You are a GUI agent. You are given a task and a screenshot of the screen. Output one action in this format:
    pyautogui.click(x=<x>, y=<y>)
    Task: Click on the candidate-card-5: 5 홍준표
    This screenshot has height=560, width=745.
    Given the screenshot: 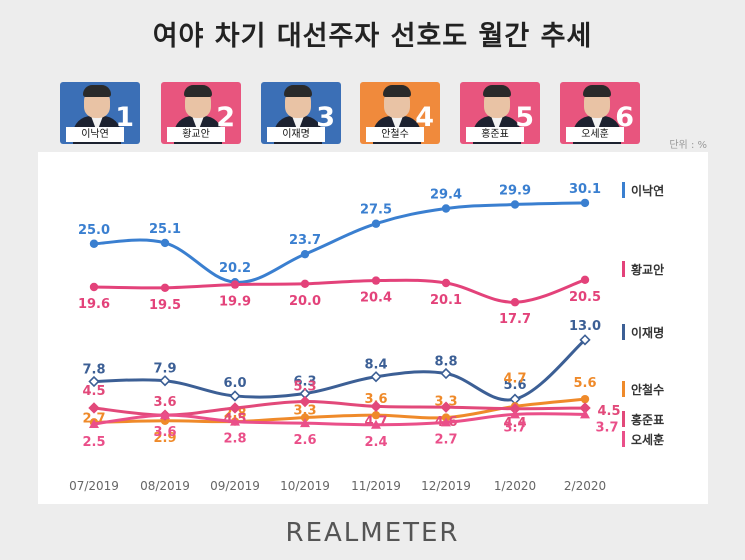 What is the action you would take?
    pyautogui.click(x=500, y=113)
    